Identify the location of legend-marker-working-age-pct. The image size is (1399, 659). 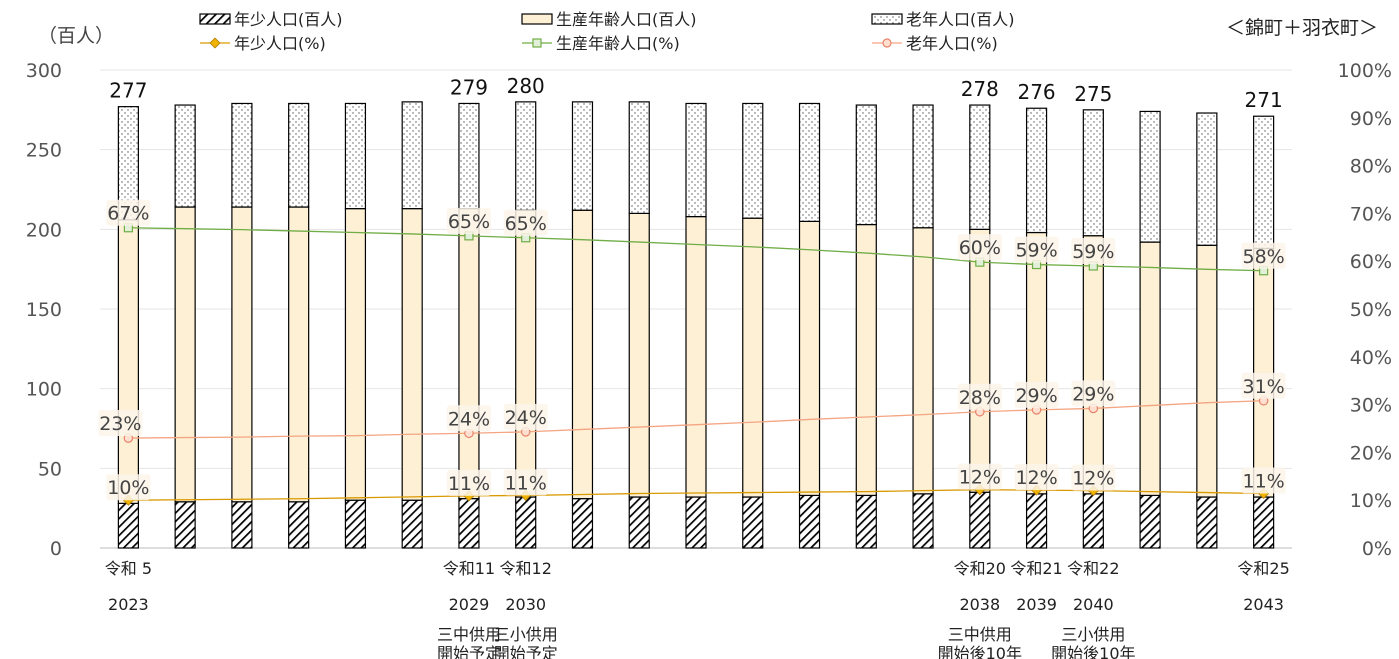
(537, 43).